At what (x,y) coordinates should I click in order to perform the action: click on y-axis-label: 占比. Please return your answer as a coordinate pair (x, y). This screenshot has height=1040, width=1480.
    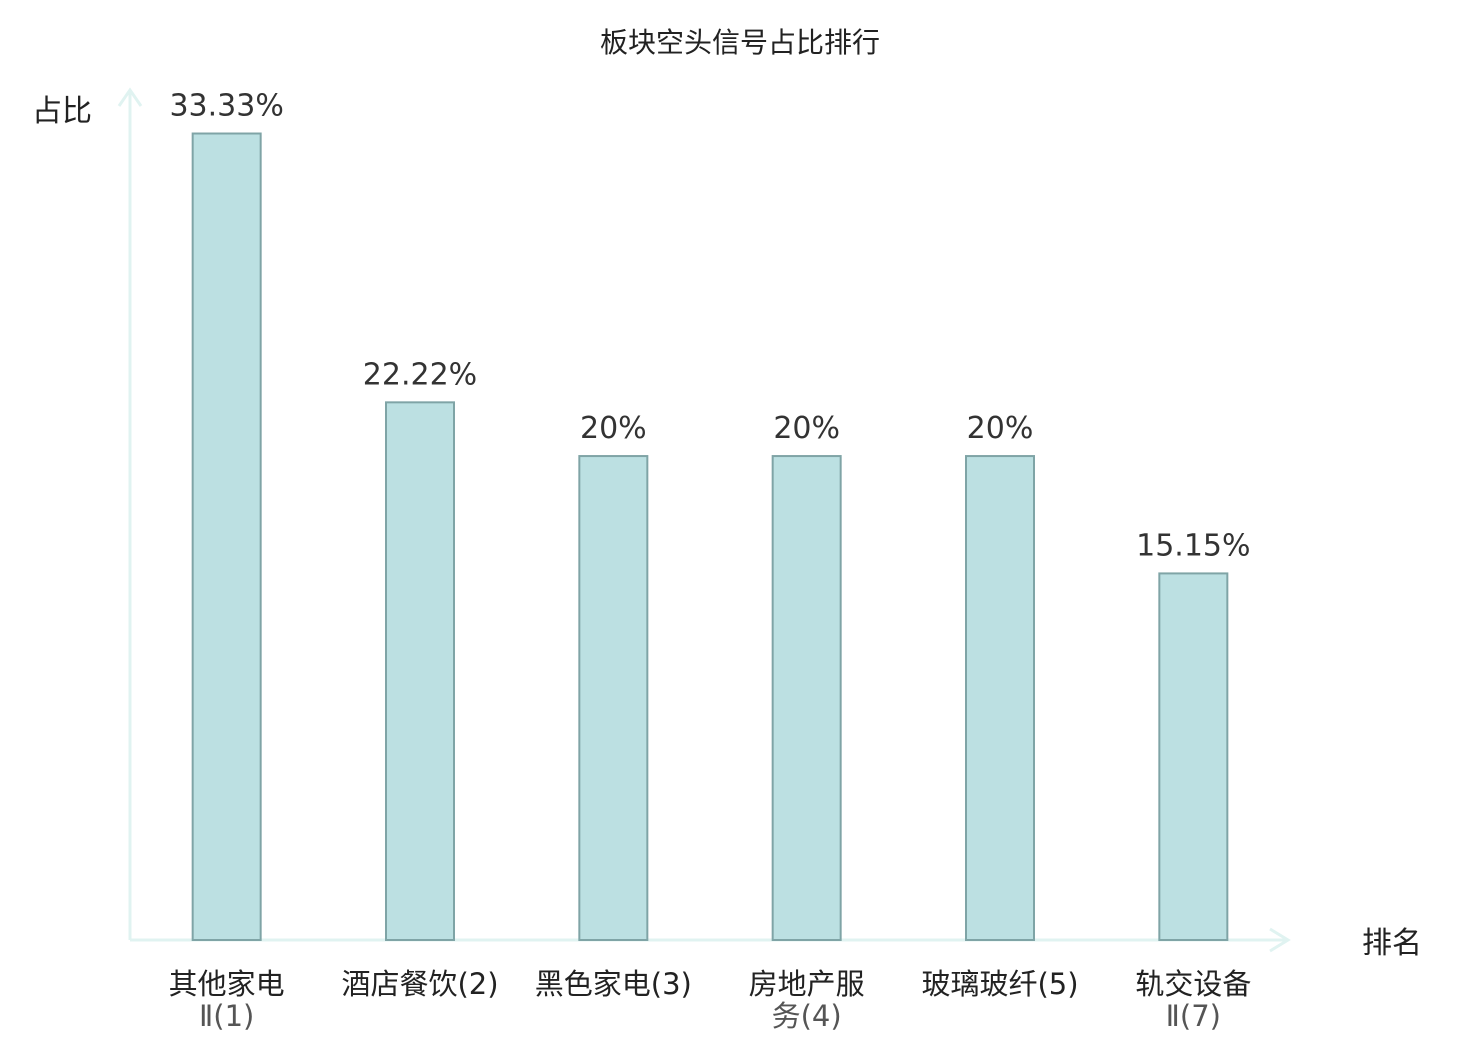
    Looking at the image, I should click on (62, 111).